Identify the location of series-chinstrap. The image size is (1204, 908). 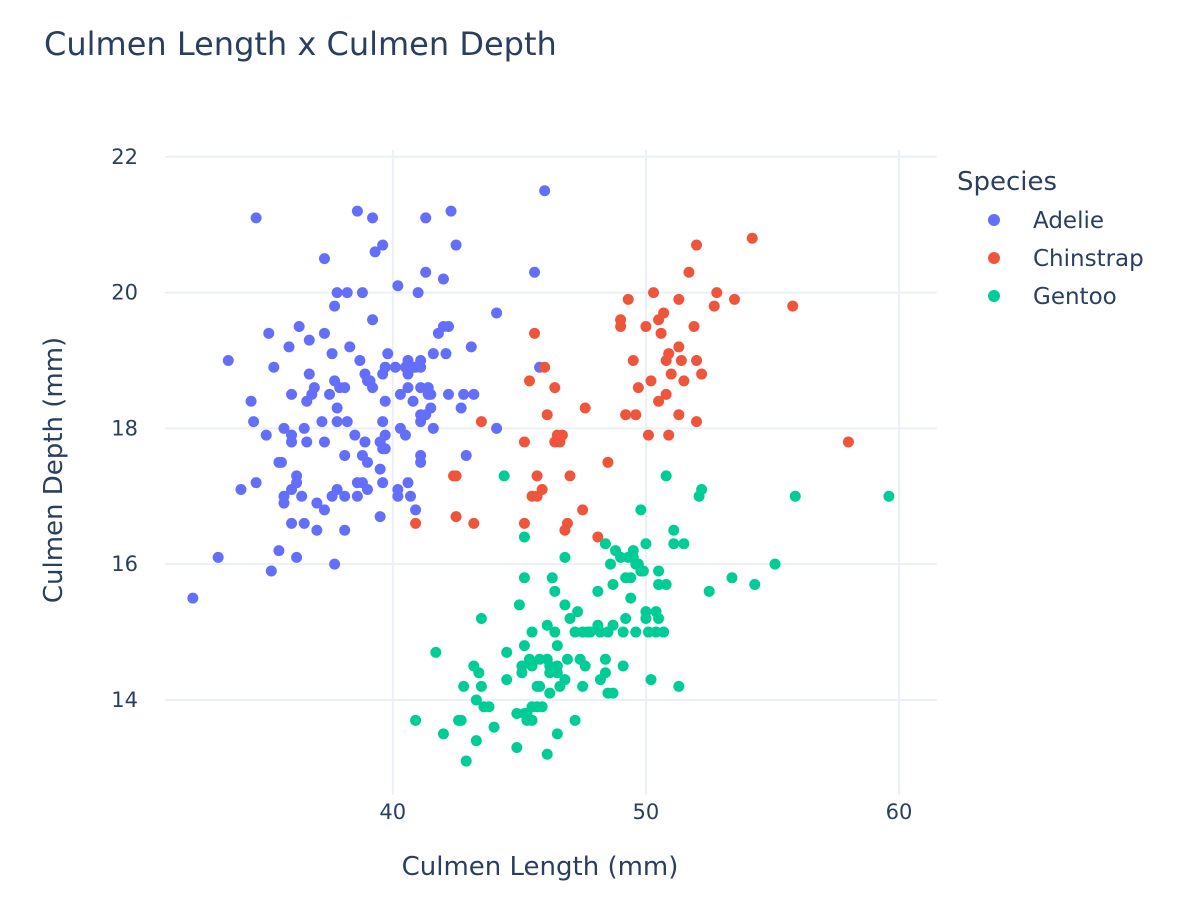
(632, 387).